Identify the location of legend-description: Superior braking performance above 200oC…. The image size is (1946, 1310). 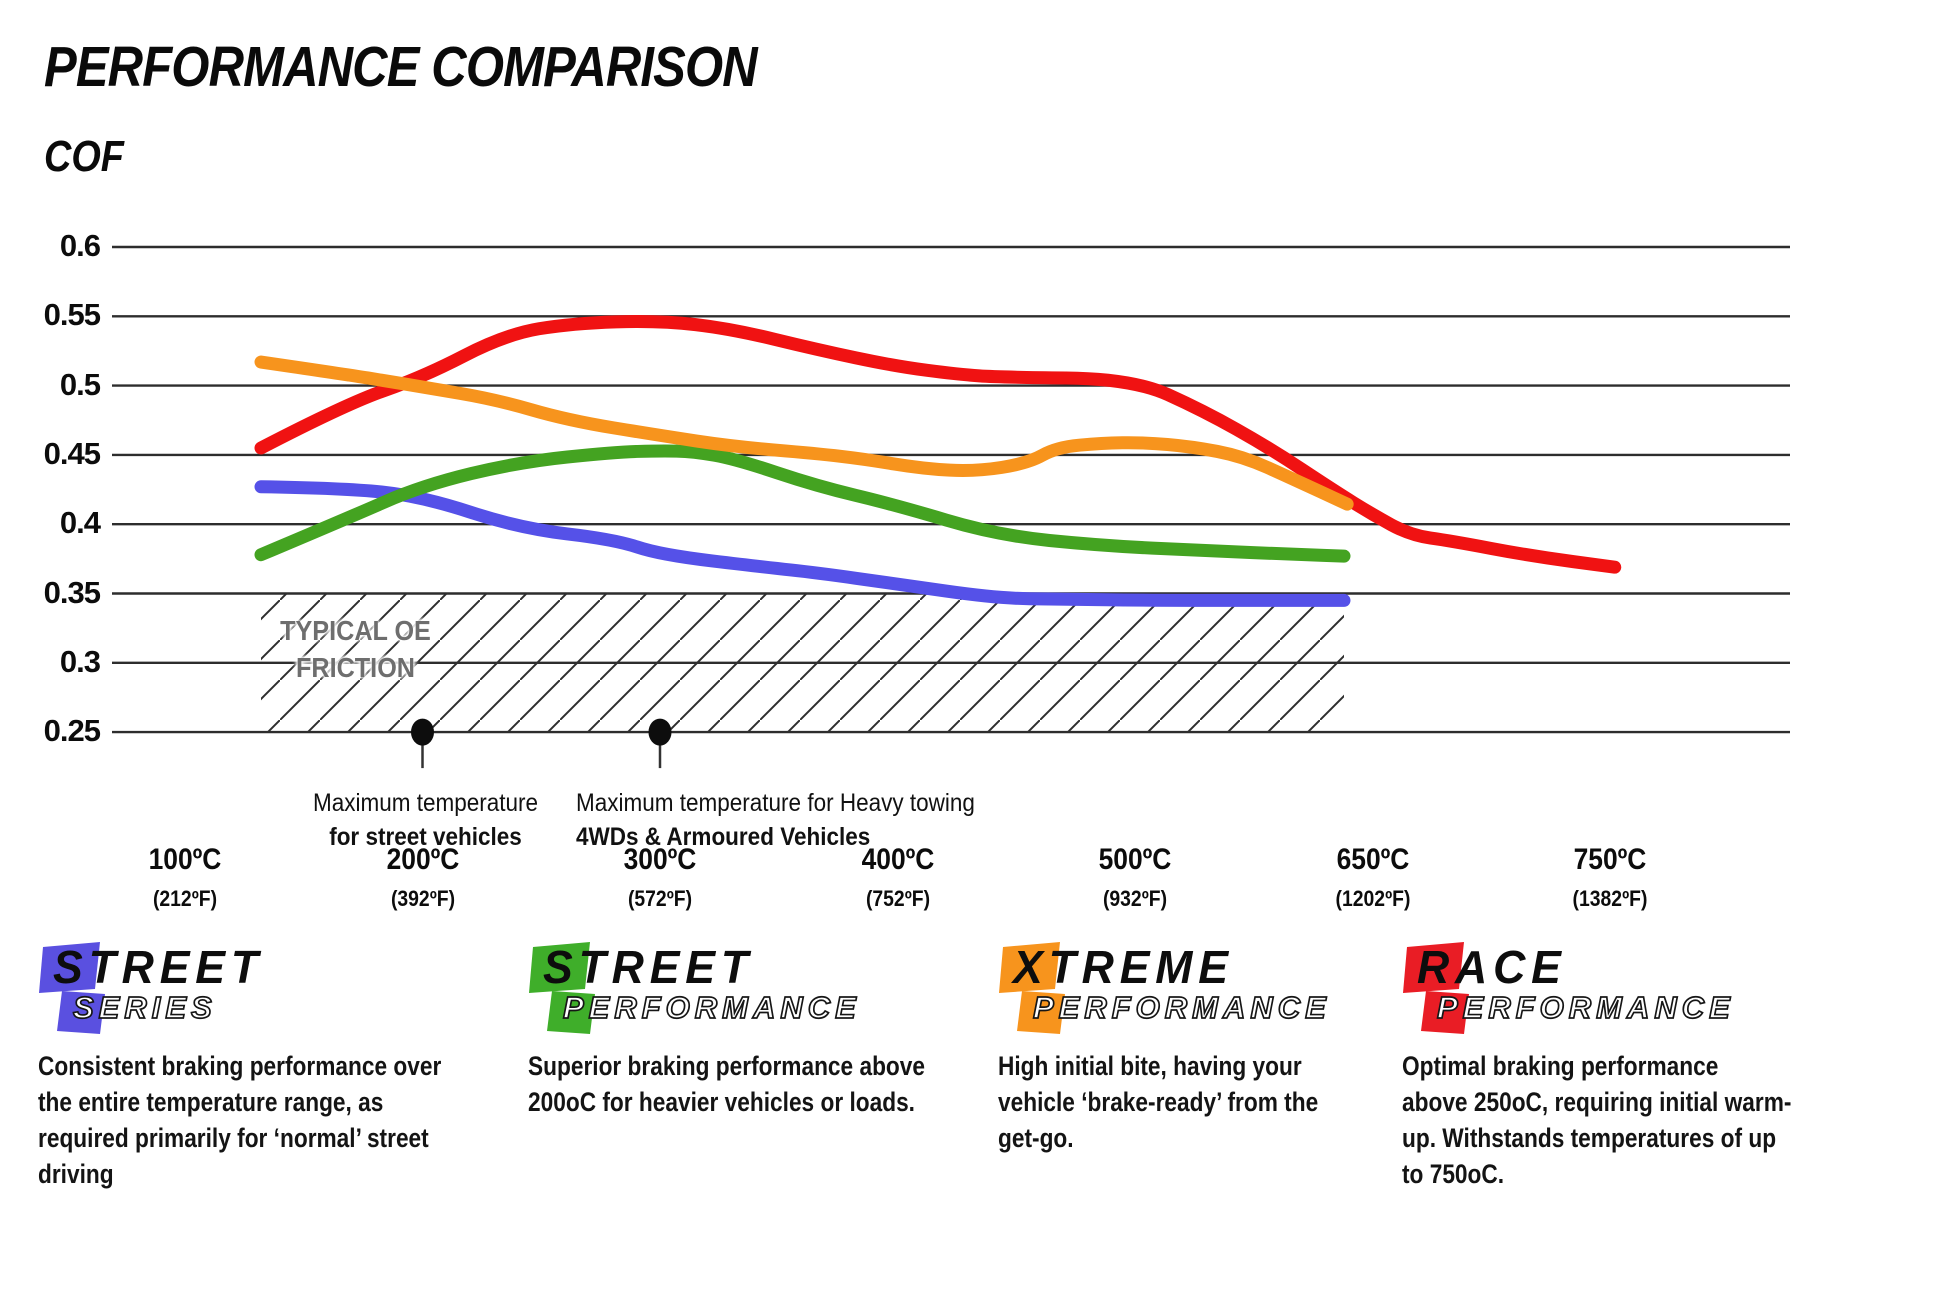
(726, 1084).